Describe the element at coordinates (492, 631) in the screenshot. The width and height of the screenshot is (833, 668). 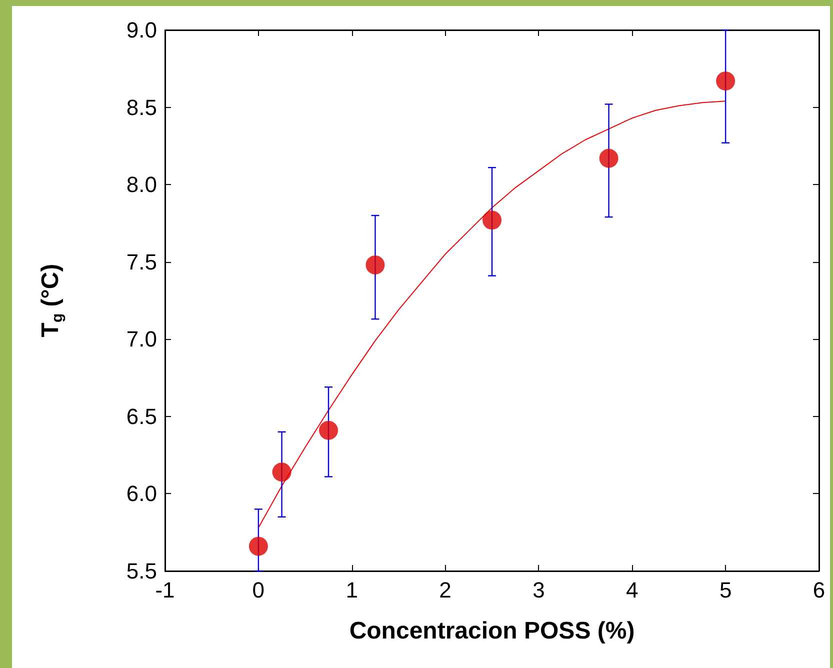
I see `x-axis-title: Concentracion POSS (%)` at that location.